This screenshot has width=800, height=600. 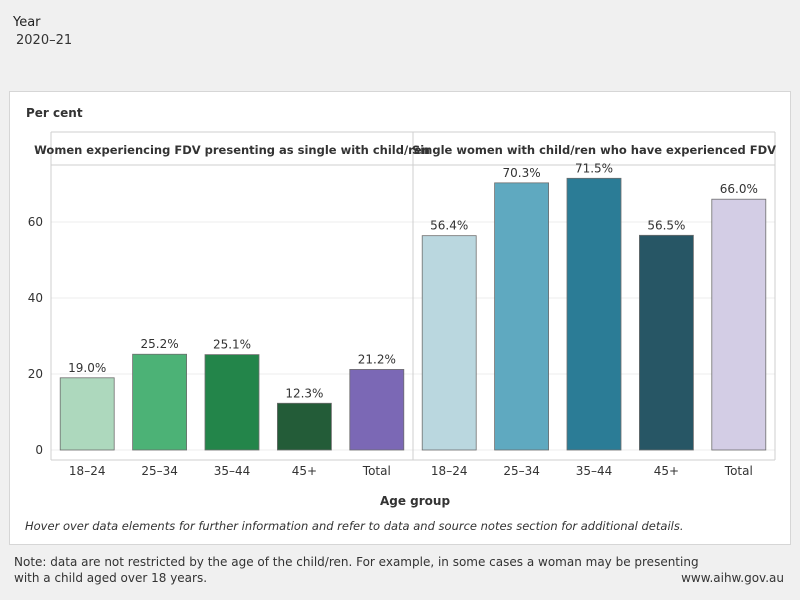 What do you see at coordinates (415, 501) in the screenshot?
I see `x-axis-label: Age group` at bounding box center [415, 501].